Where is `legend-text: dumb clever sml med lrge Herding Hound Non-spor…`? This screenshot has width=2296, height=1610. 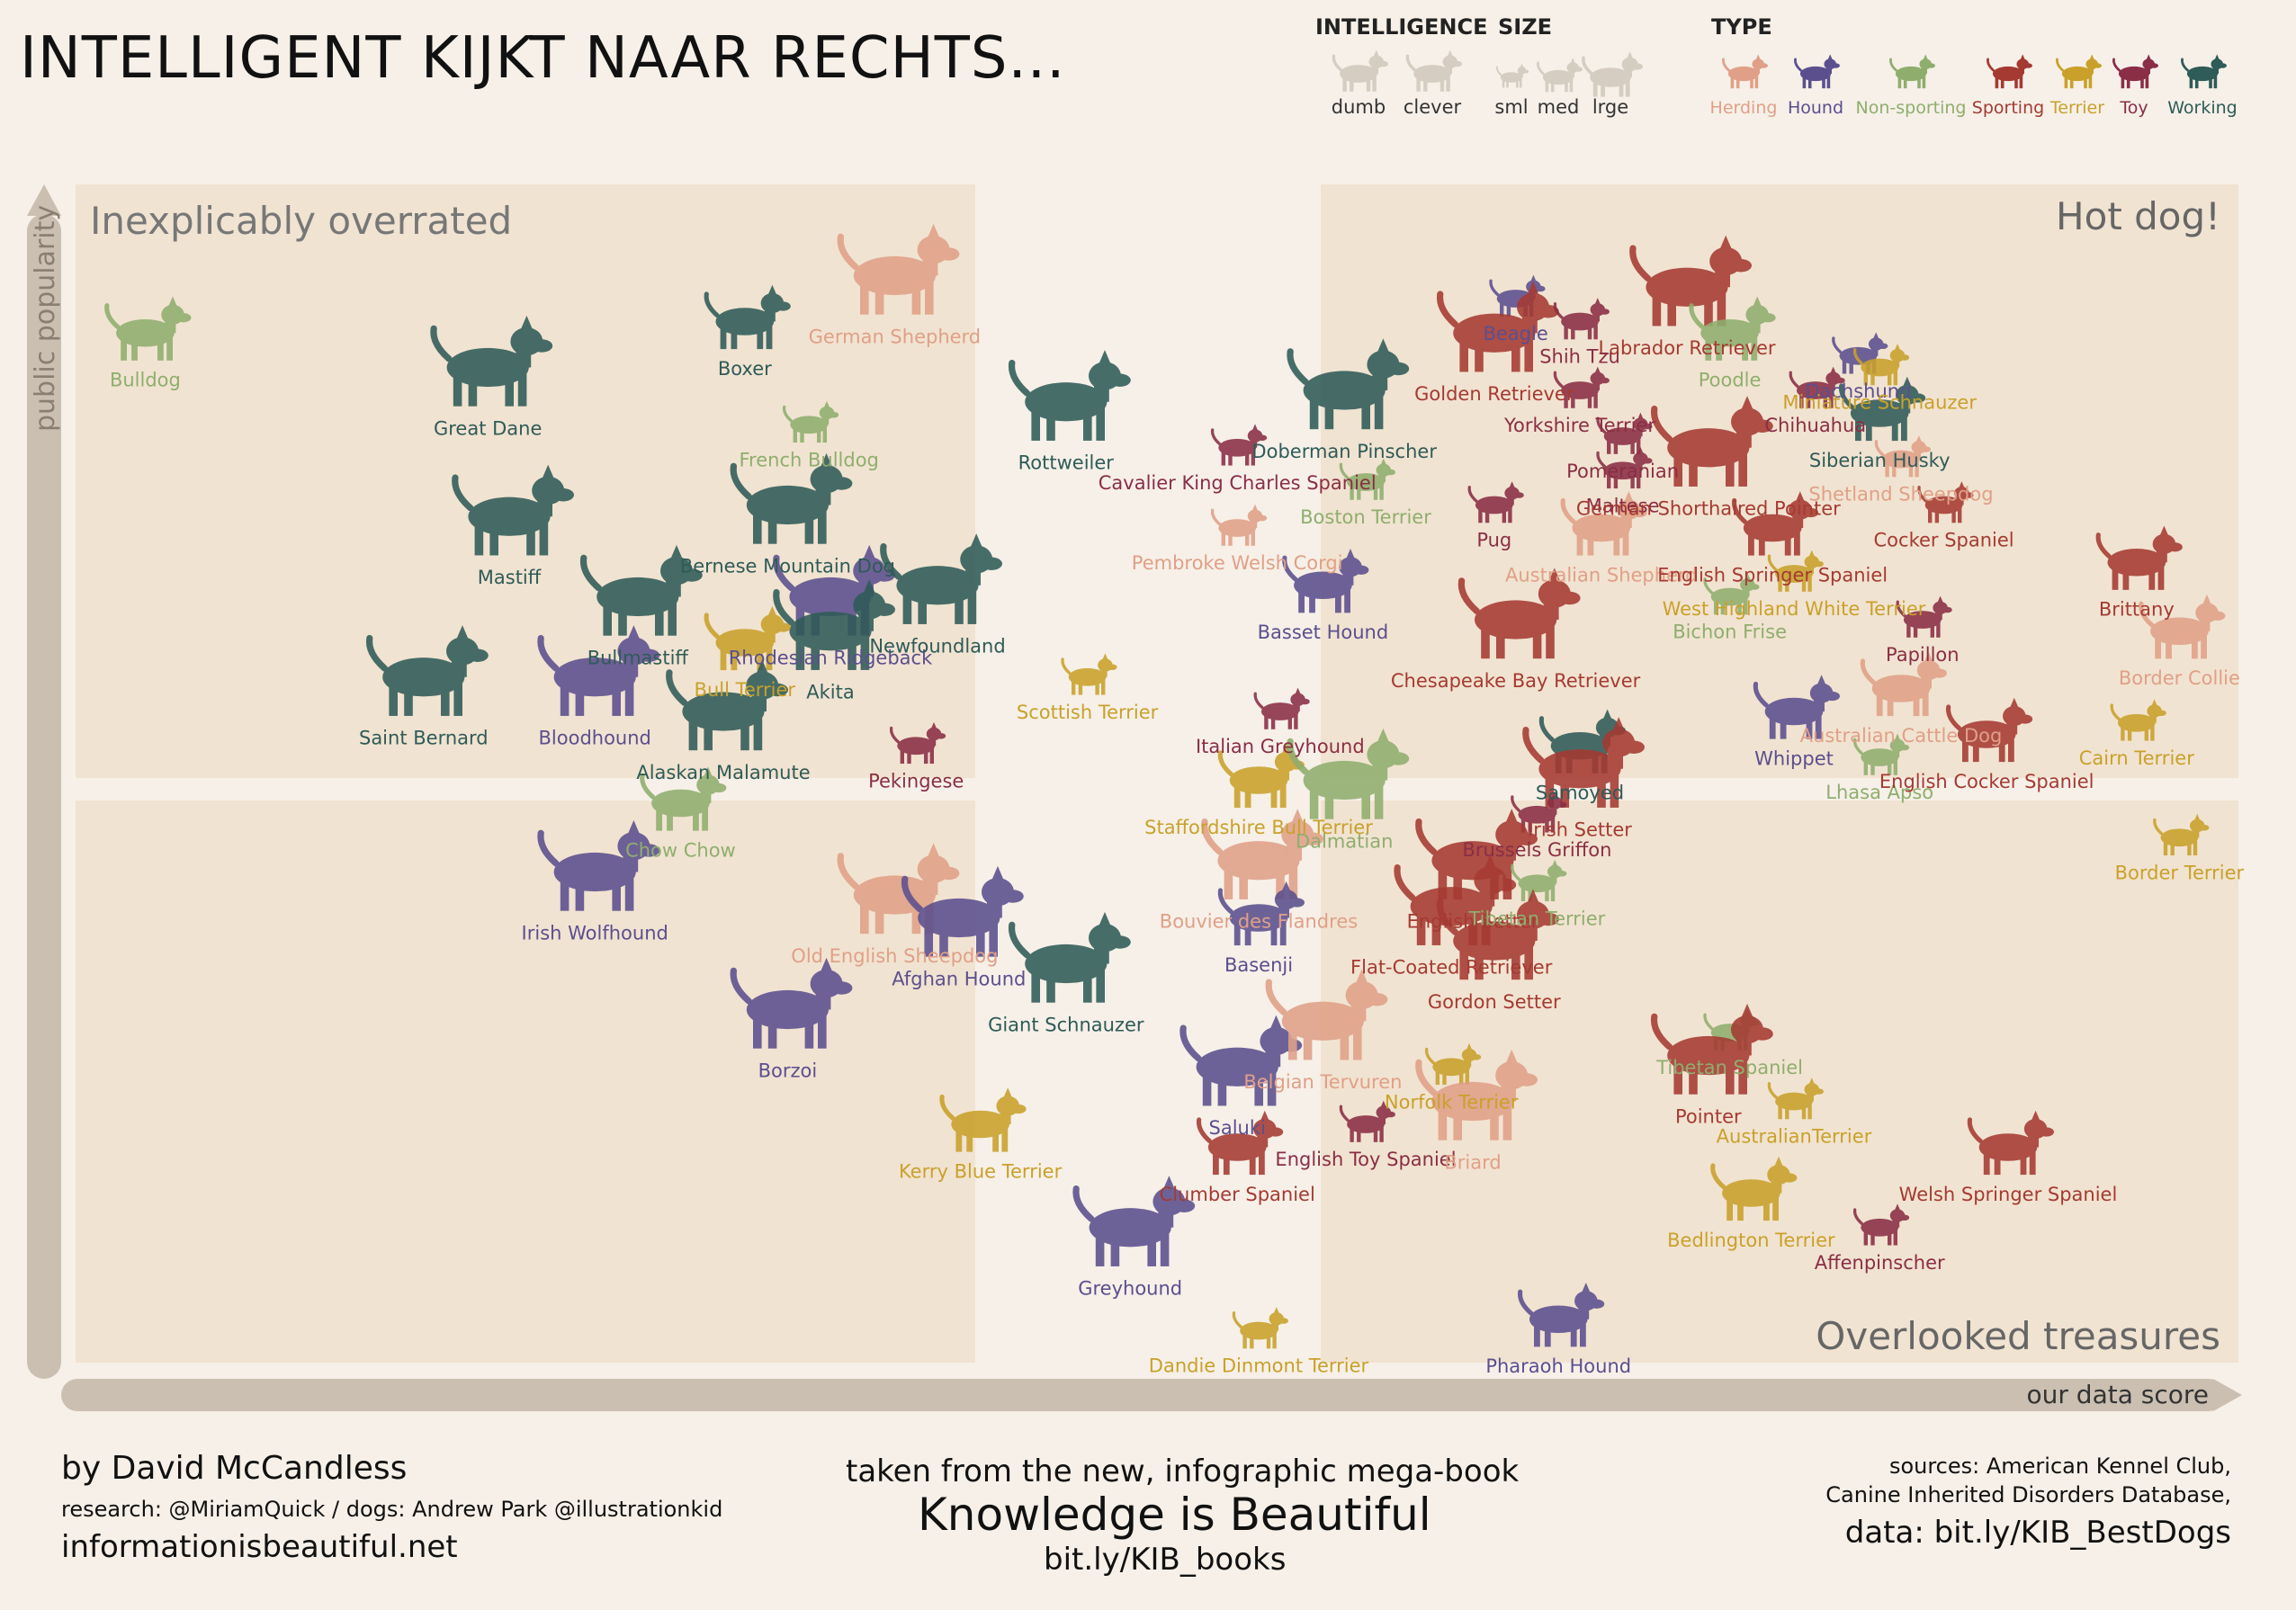
legend-text: dumb clever sml med lrge Herding Hound Non-spor… is located at coordinates (1785, 107).